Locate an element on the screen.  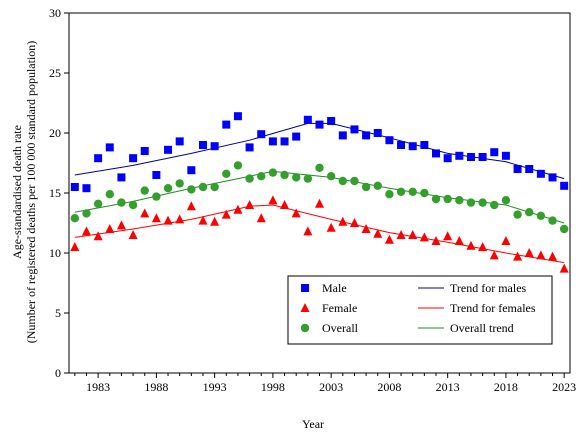
x-tick-label: 2008 is located at coordinates (389, 387).